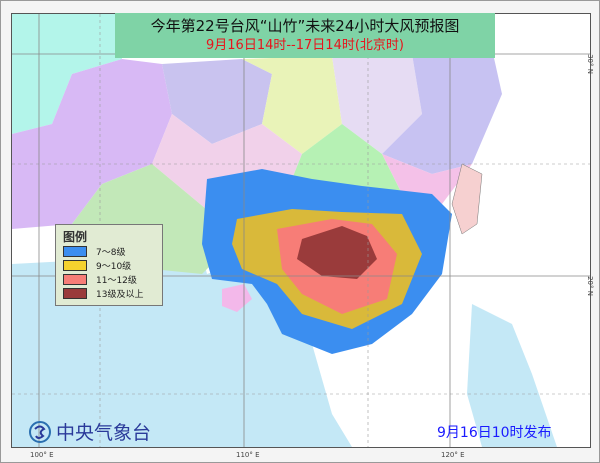  I want to click on region-guizhou, so click(217, 101).